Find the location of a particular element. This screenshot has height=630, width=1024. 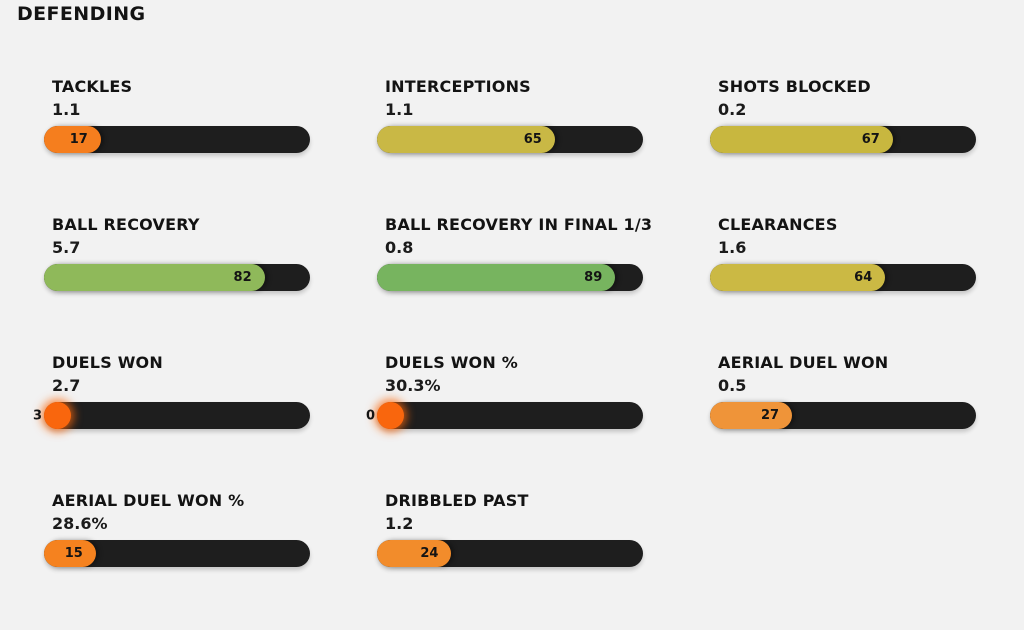

percentile-number: 64 is located at coordinates (863, 277).